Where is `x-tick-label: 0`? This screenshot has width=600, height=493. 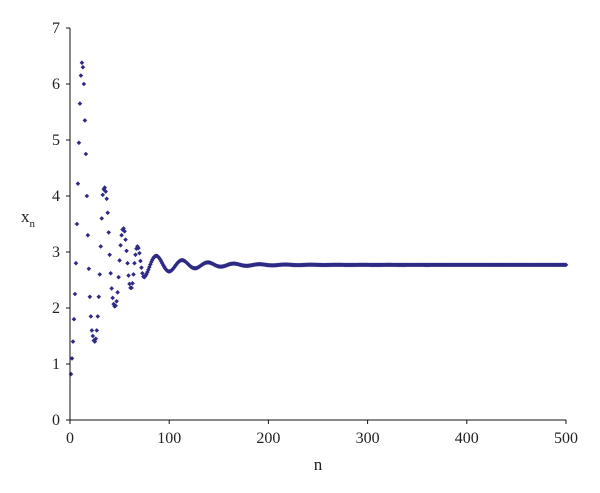 x-tick-label: 0 is located at coordinates (70, 438).